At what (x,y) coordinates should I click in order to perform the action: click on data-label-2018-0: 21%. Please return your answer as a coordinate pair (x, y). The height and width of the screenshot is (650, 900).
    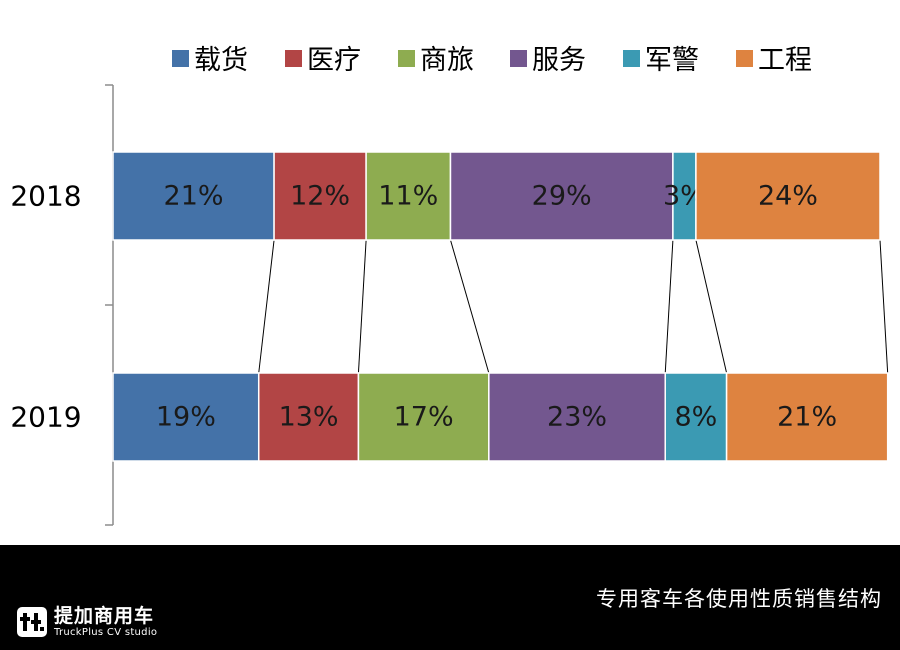
    Looking at the image, I should click on (194, 196).